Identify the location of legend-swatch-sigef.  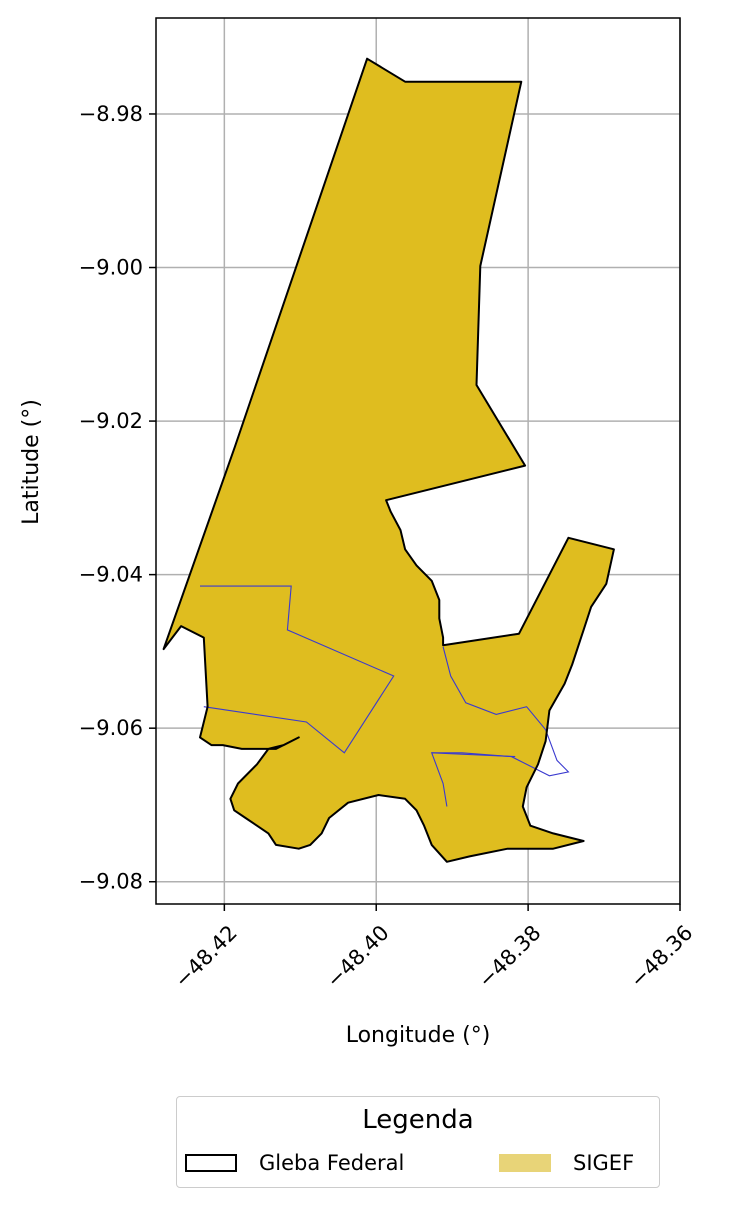
(525, 1163).